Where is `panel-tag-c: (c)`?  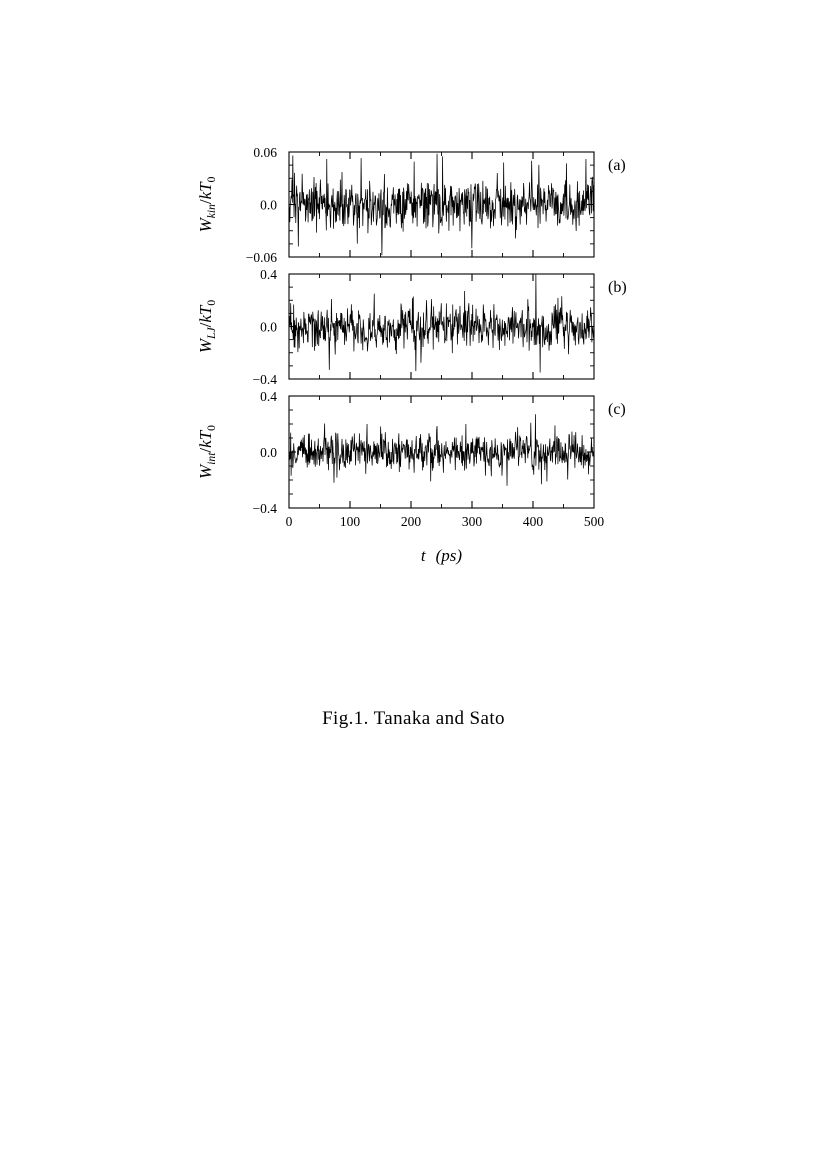 panel-tag-c: (c) is located at coordinates (617, 409).